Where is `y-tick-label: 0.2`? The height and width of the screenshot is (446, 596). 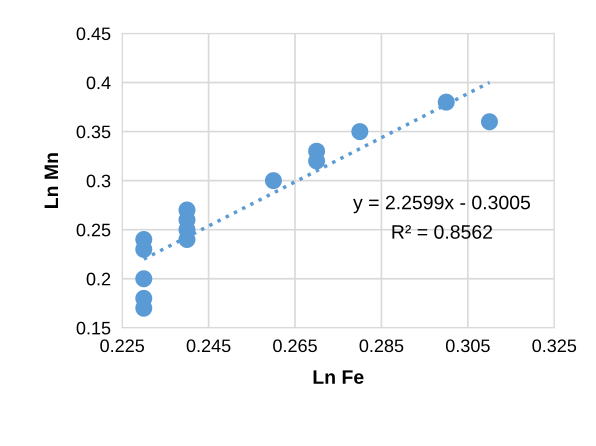 y-tick-label: 0.2 is located at coordinates (98, 279).